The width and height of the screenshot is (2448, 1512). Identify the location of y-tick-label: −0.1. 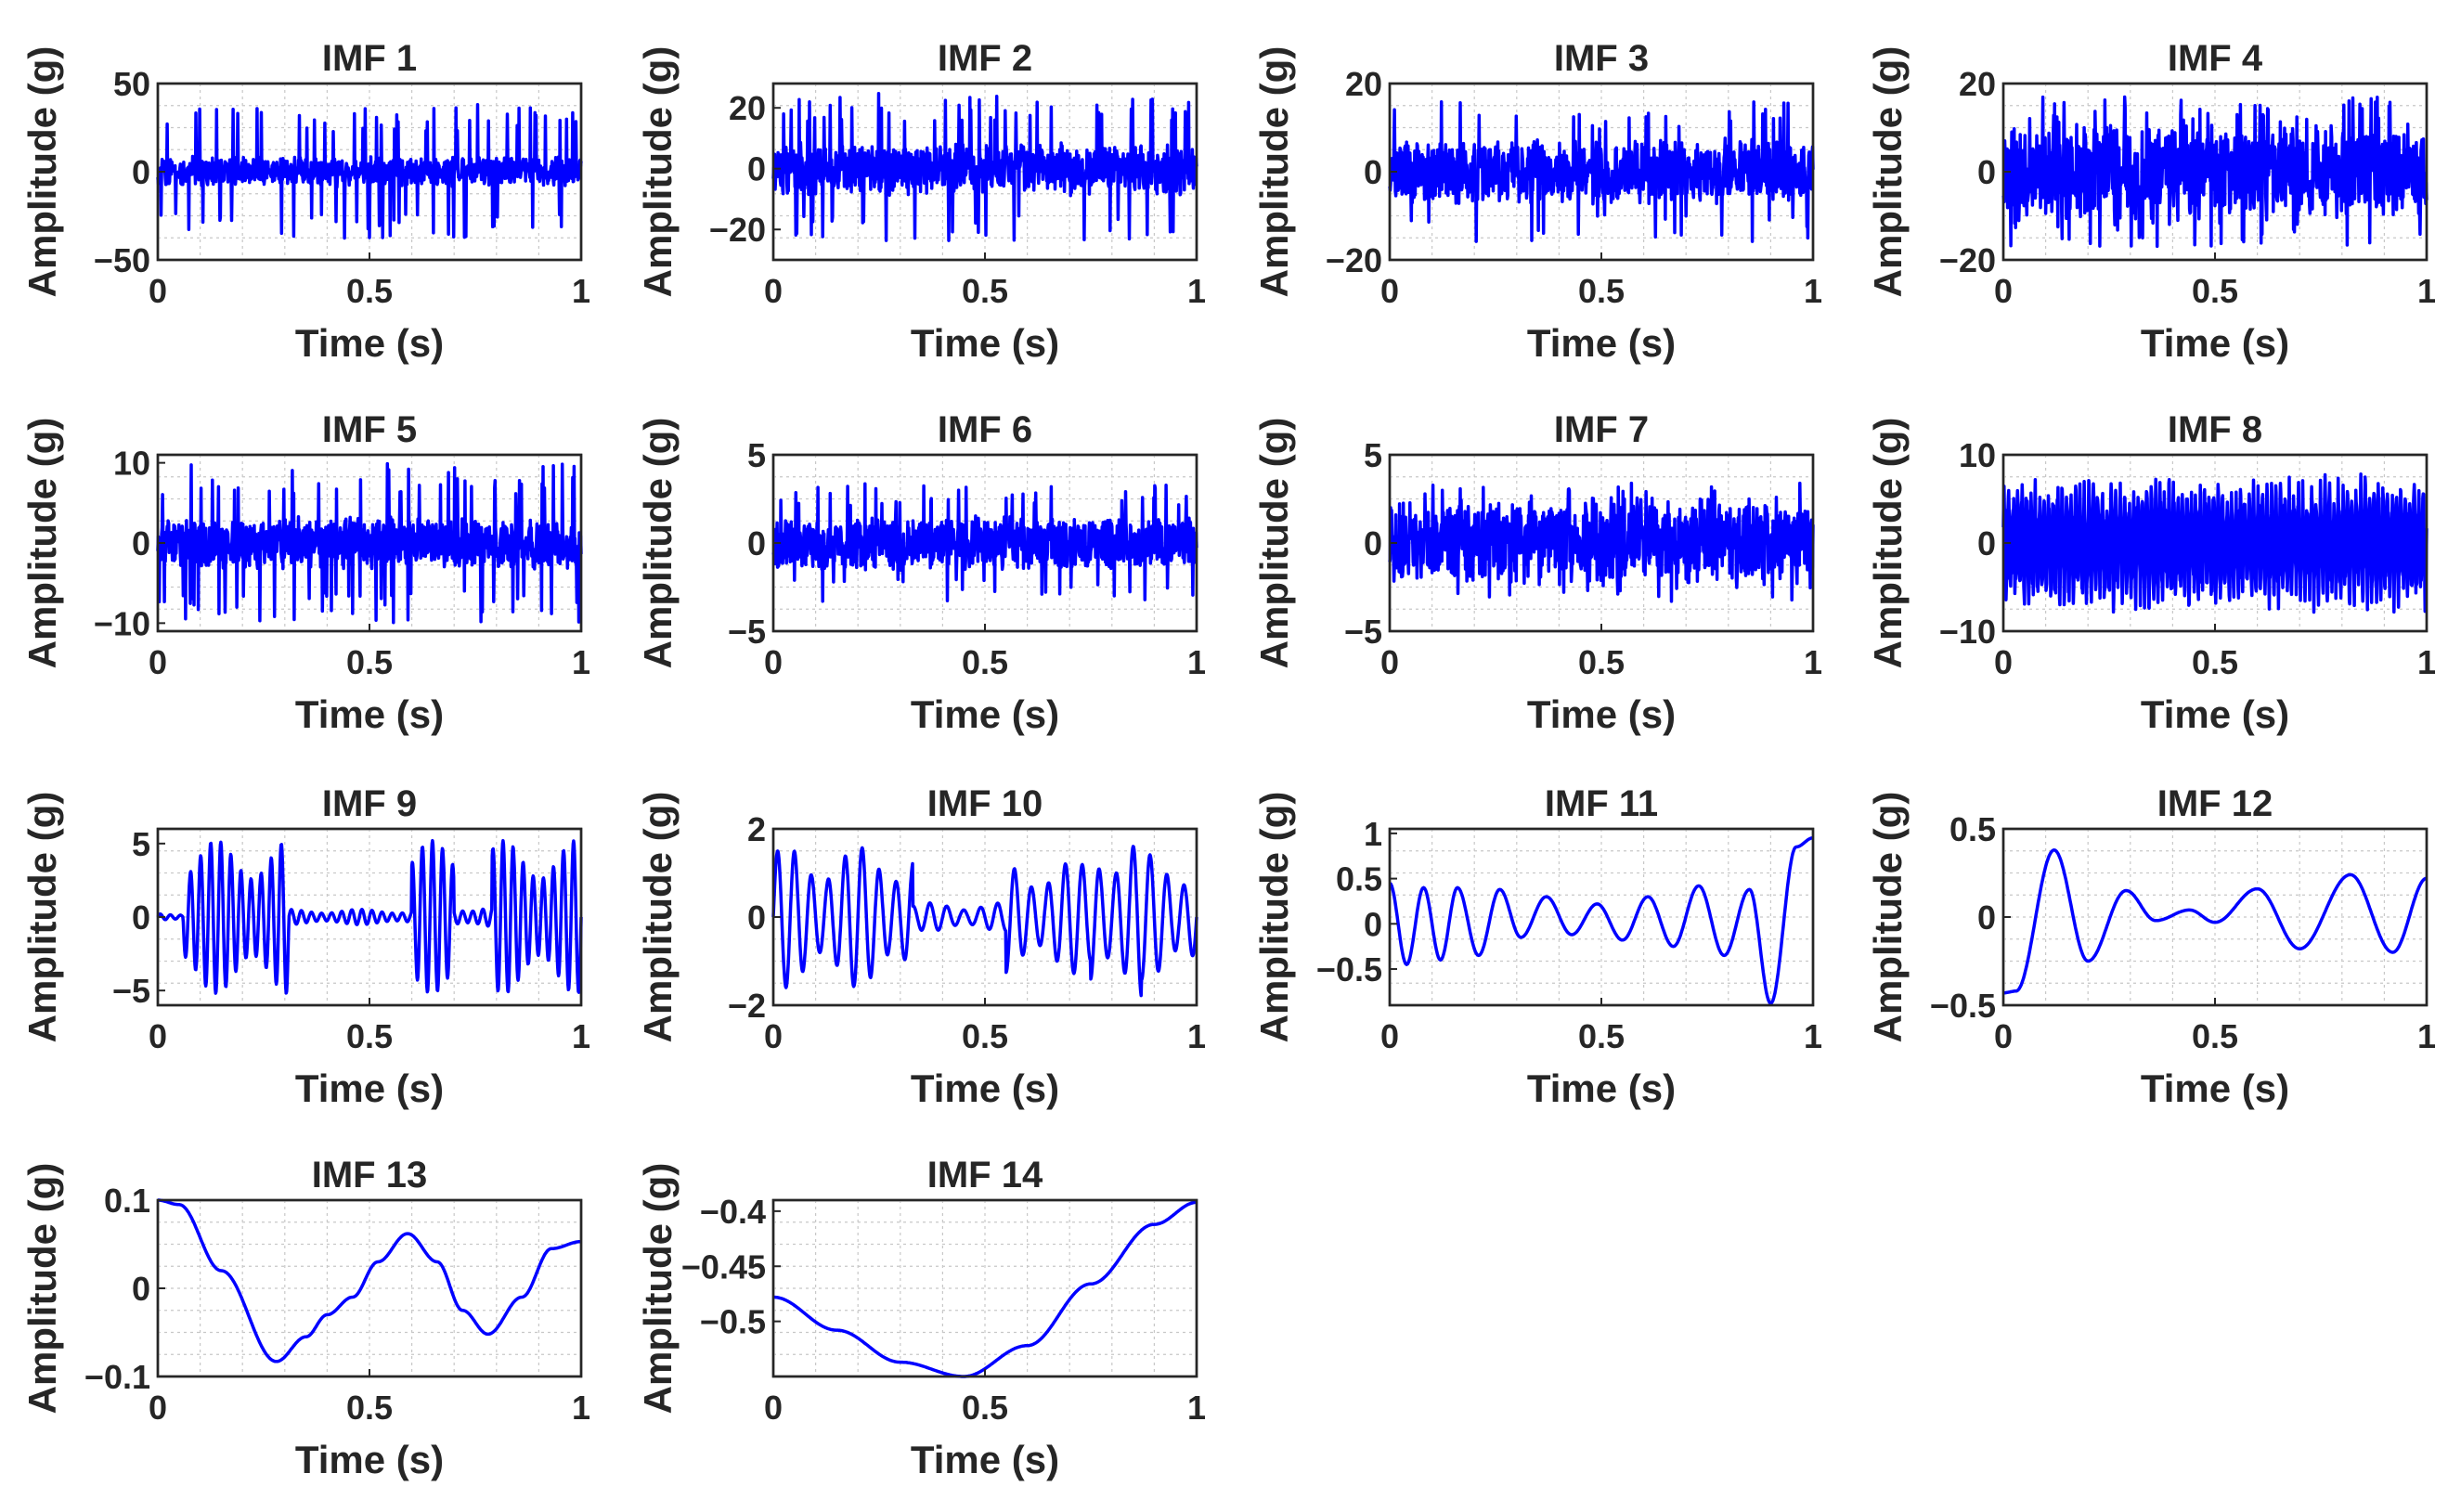
(117, 1377).